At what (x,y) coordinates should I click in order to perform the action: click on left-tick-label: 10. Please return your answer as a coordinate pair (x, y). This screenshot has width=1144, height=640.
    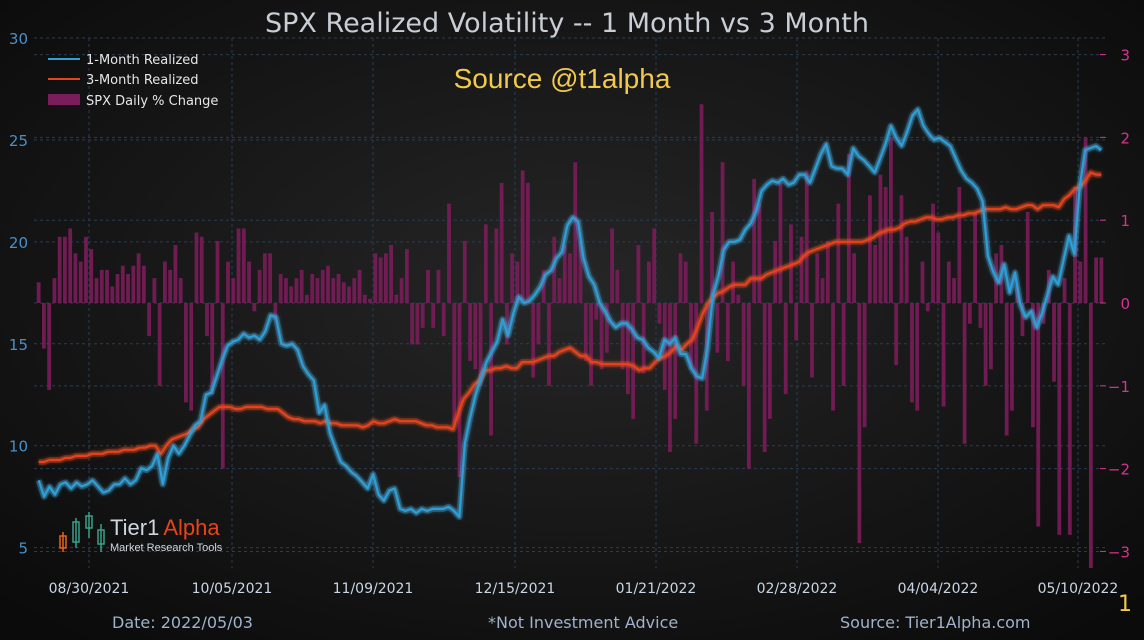
    Looking at the image, I should click on (18, 447).